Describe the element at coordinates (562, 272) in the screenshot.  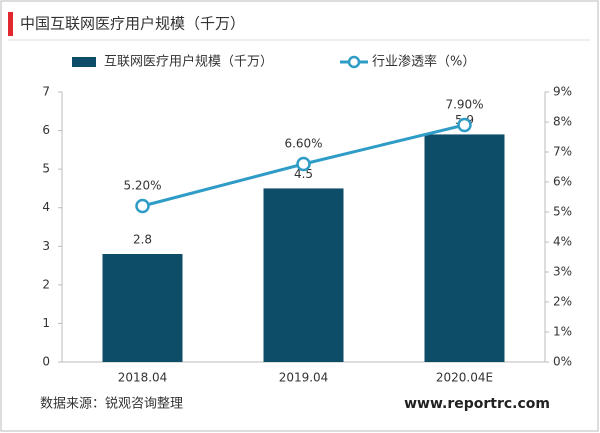
I see `y2-tick-label: 3%` at that location.